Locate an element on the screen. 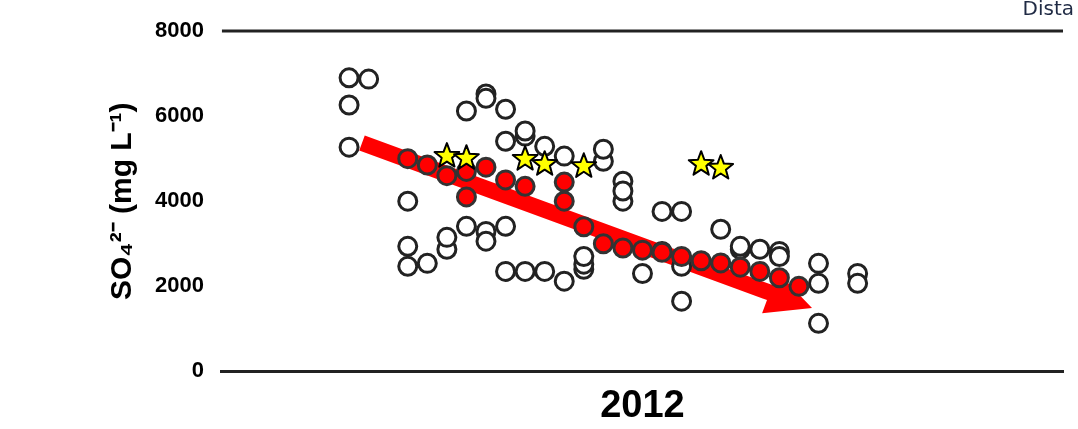 This screenshot has width=1078, height=429. y-tick-label: 2000 is located at coordinates (179, 285).